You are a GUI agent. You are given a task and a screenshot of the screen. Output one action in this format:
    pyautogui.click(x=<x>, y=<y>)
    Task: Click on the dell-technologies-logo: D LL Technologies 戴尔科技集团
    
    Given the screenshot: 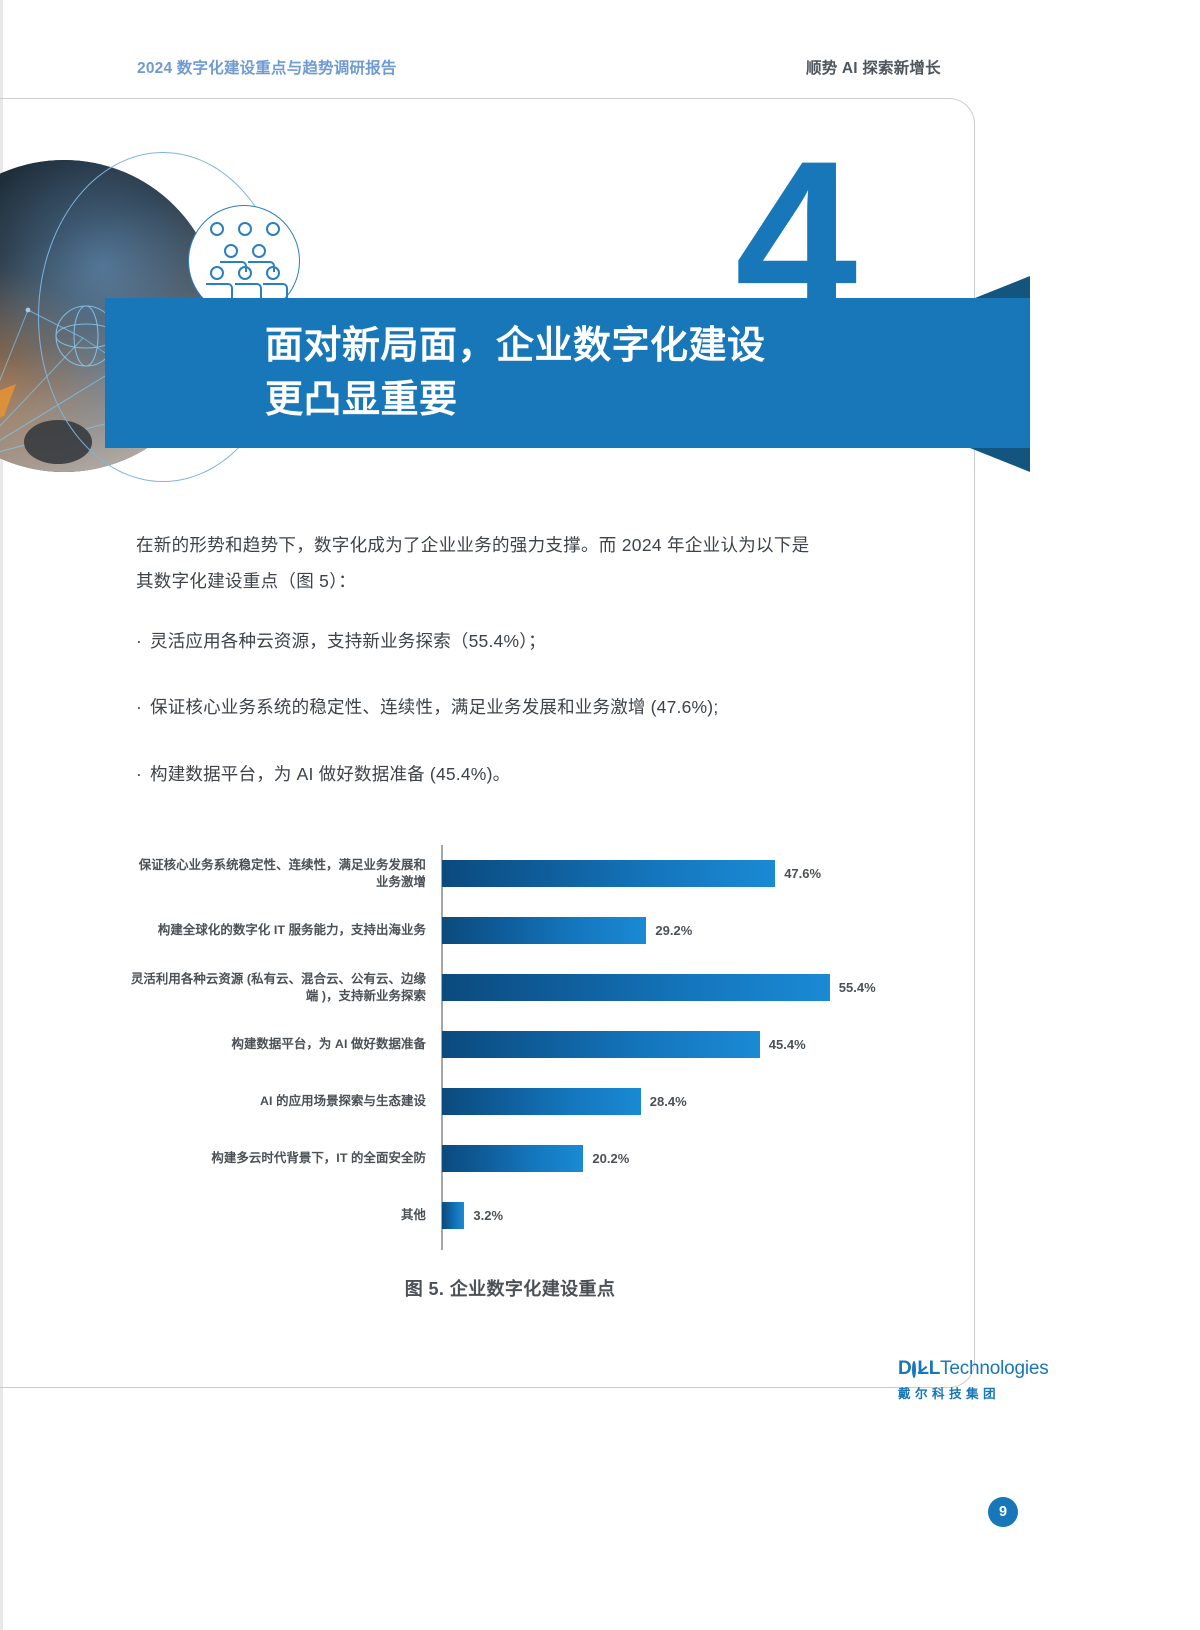 What is the action you would take?
    pyautogui.click(x=973, y=1380)
    